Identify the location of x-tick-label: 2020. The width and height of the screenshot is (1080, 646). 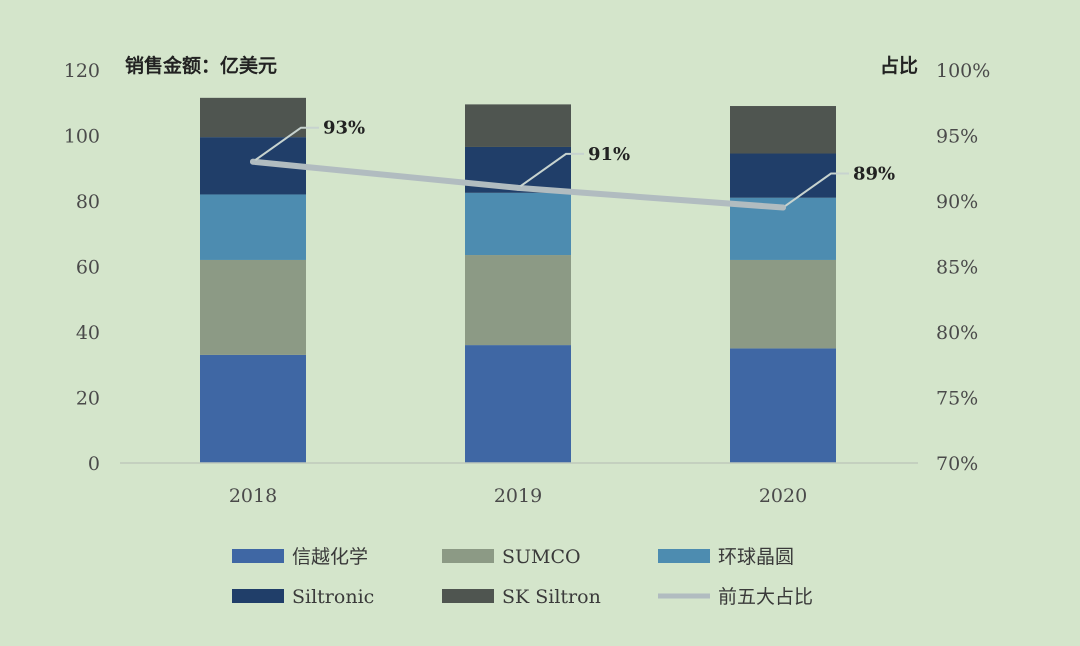
(783, 496).